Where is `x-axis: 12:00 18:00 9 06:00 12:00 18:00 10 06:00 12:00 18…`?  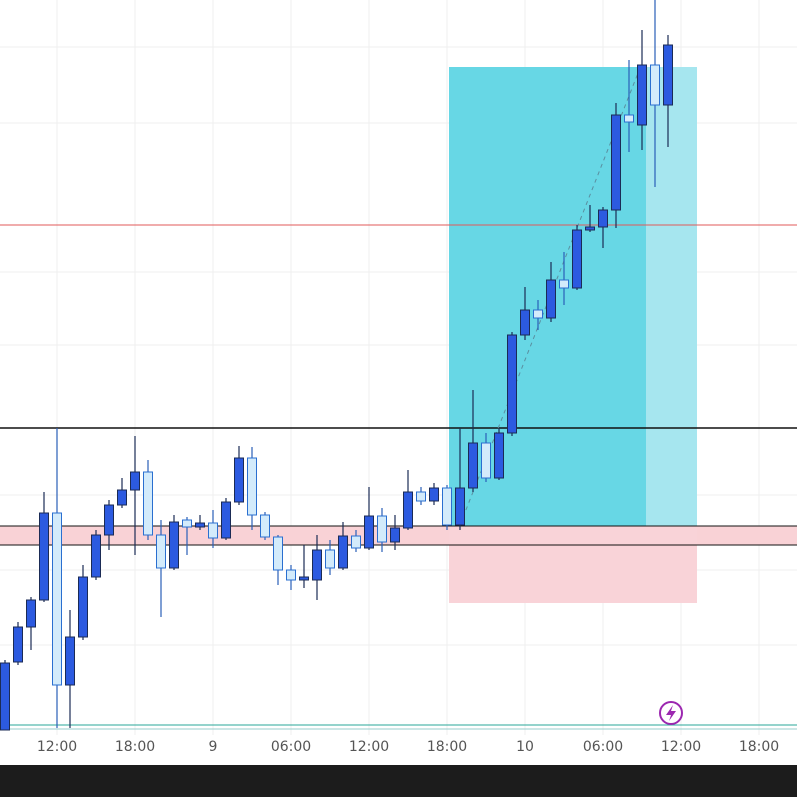 x-axis: 12:00 18:00 9 06:00 12:00 18:00 10 06:00 12:00 18… is located at coordinates (408, 747).